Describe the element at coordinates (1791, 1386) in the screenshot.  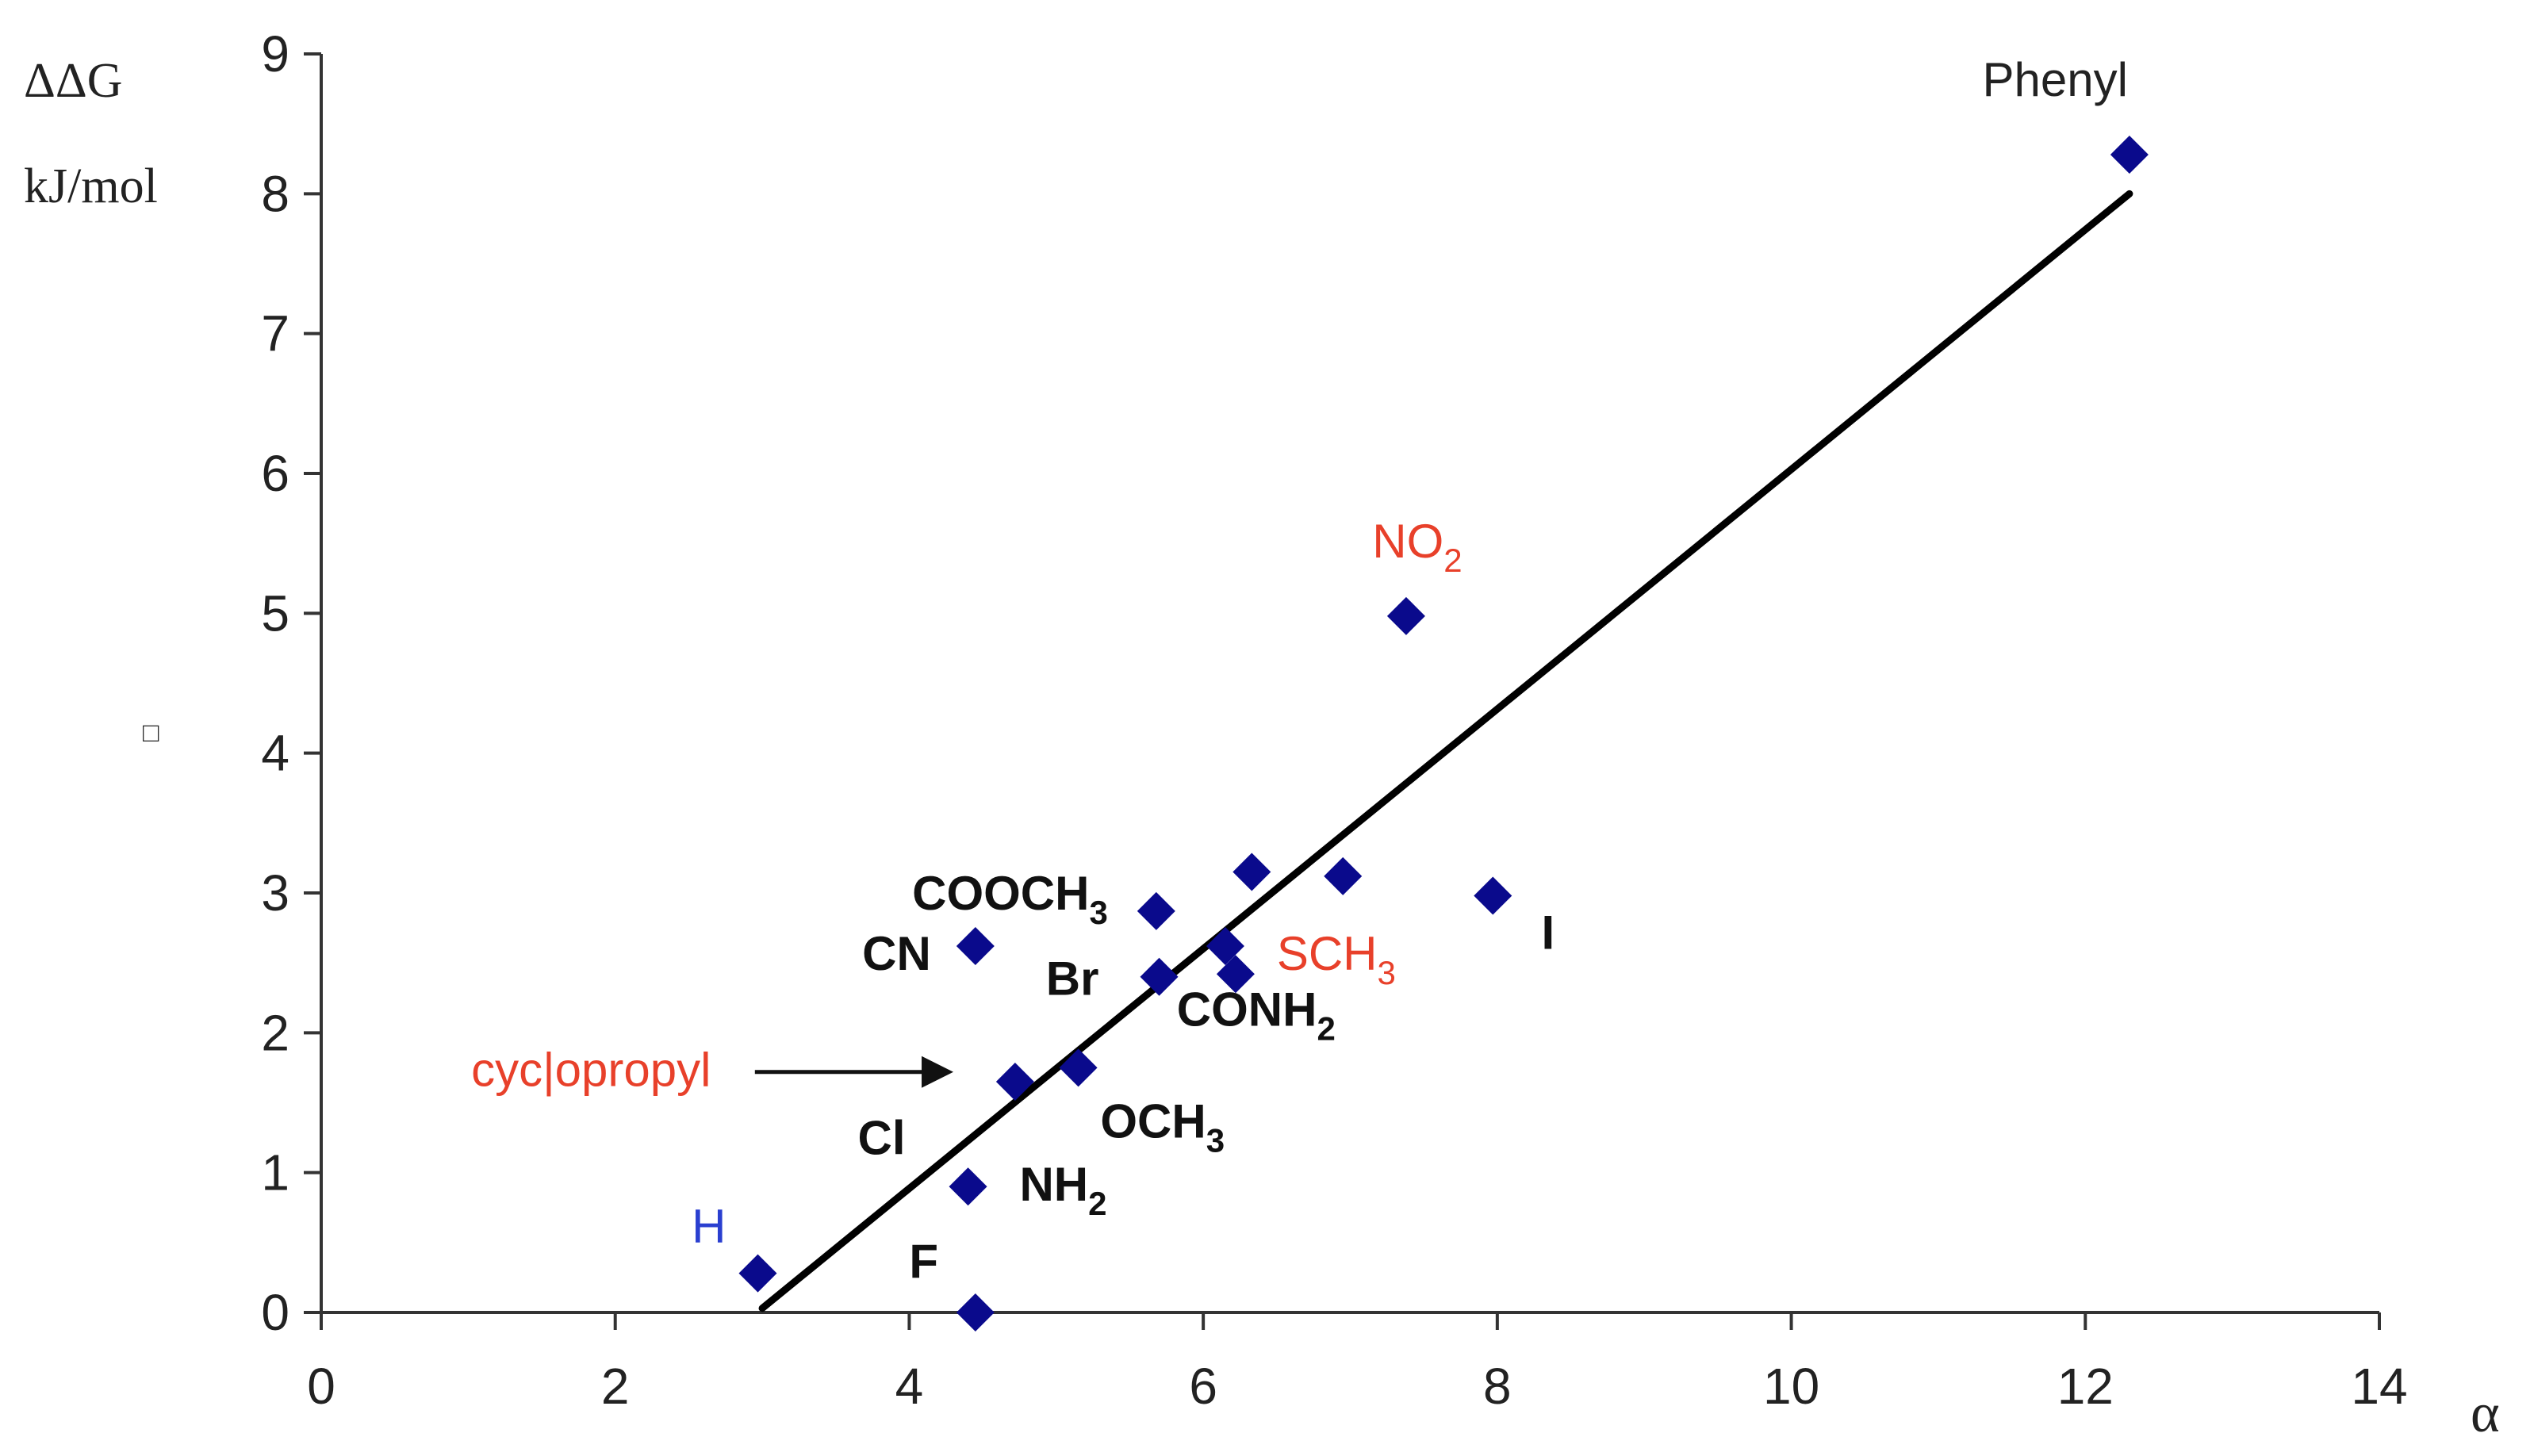
I see `x-tick-label: 10` at that location.